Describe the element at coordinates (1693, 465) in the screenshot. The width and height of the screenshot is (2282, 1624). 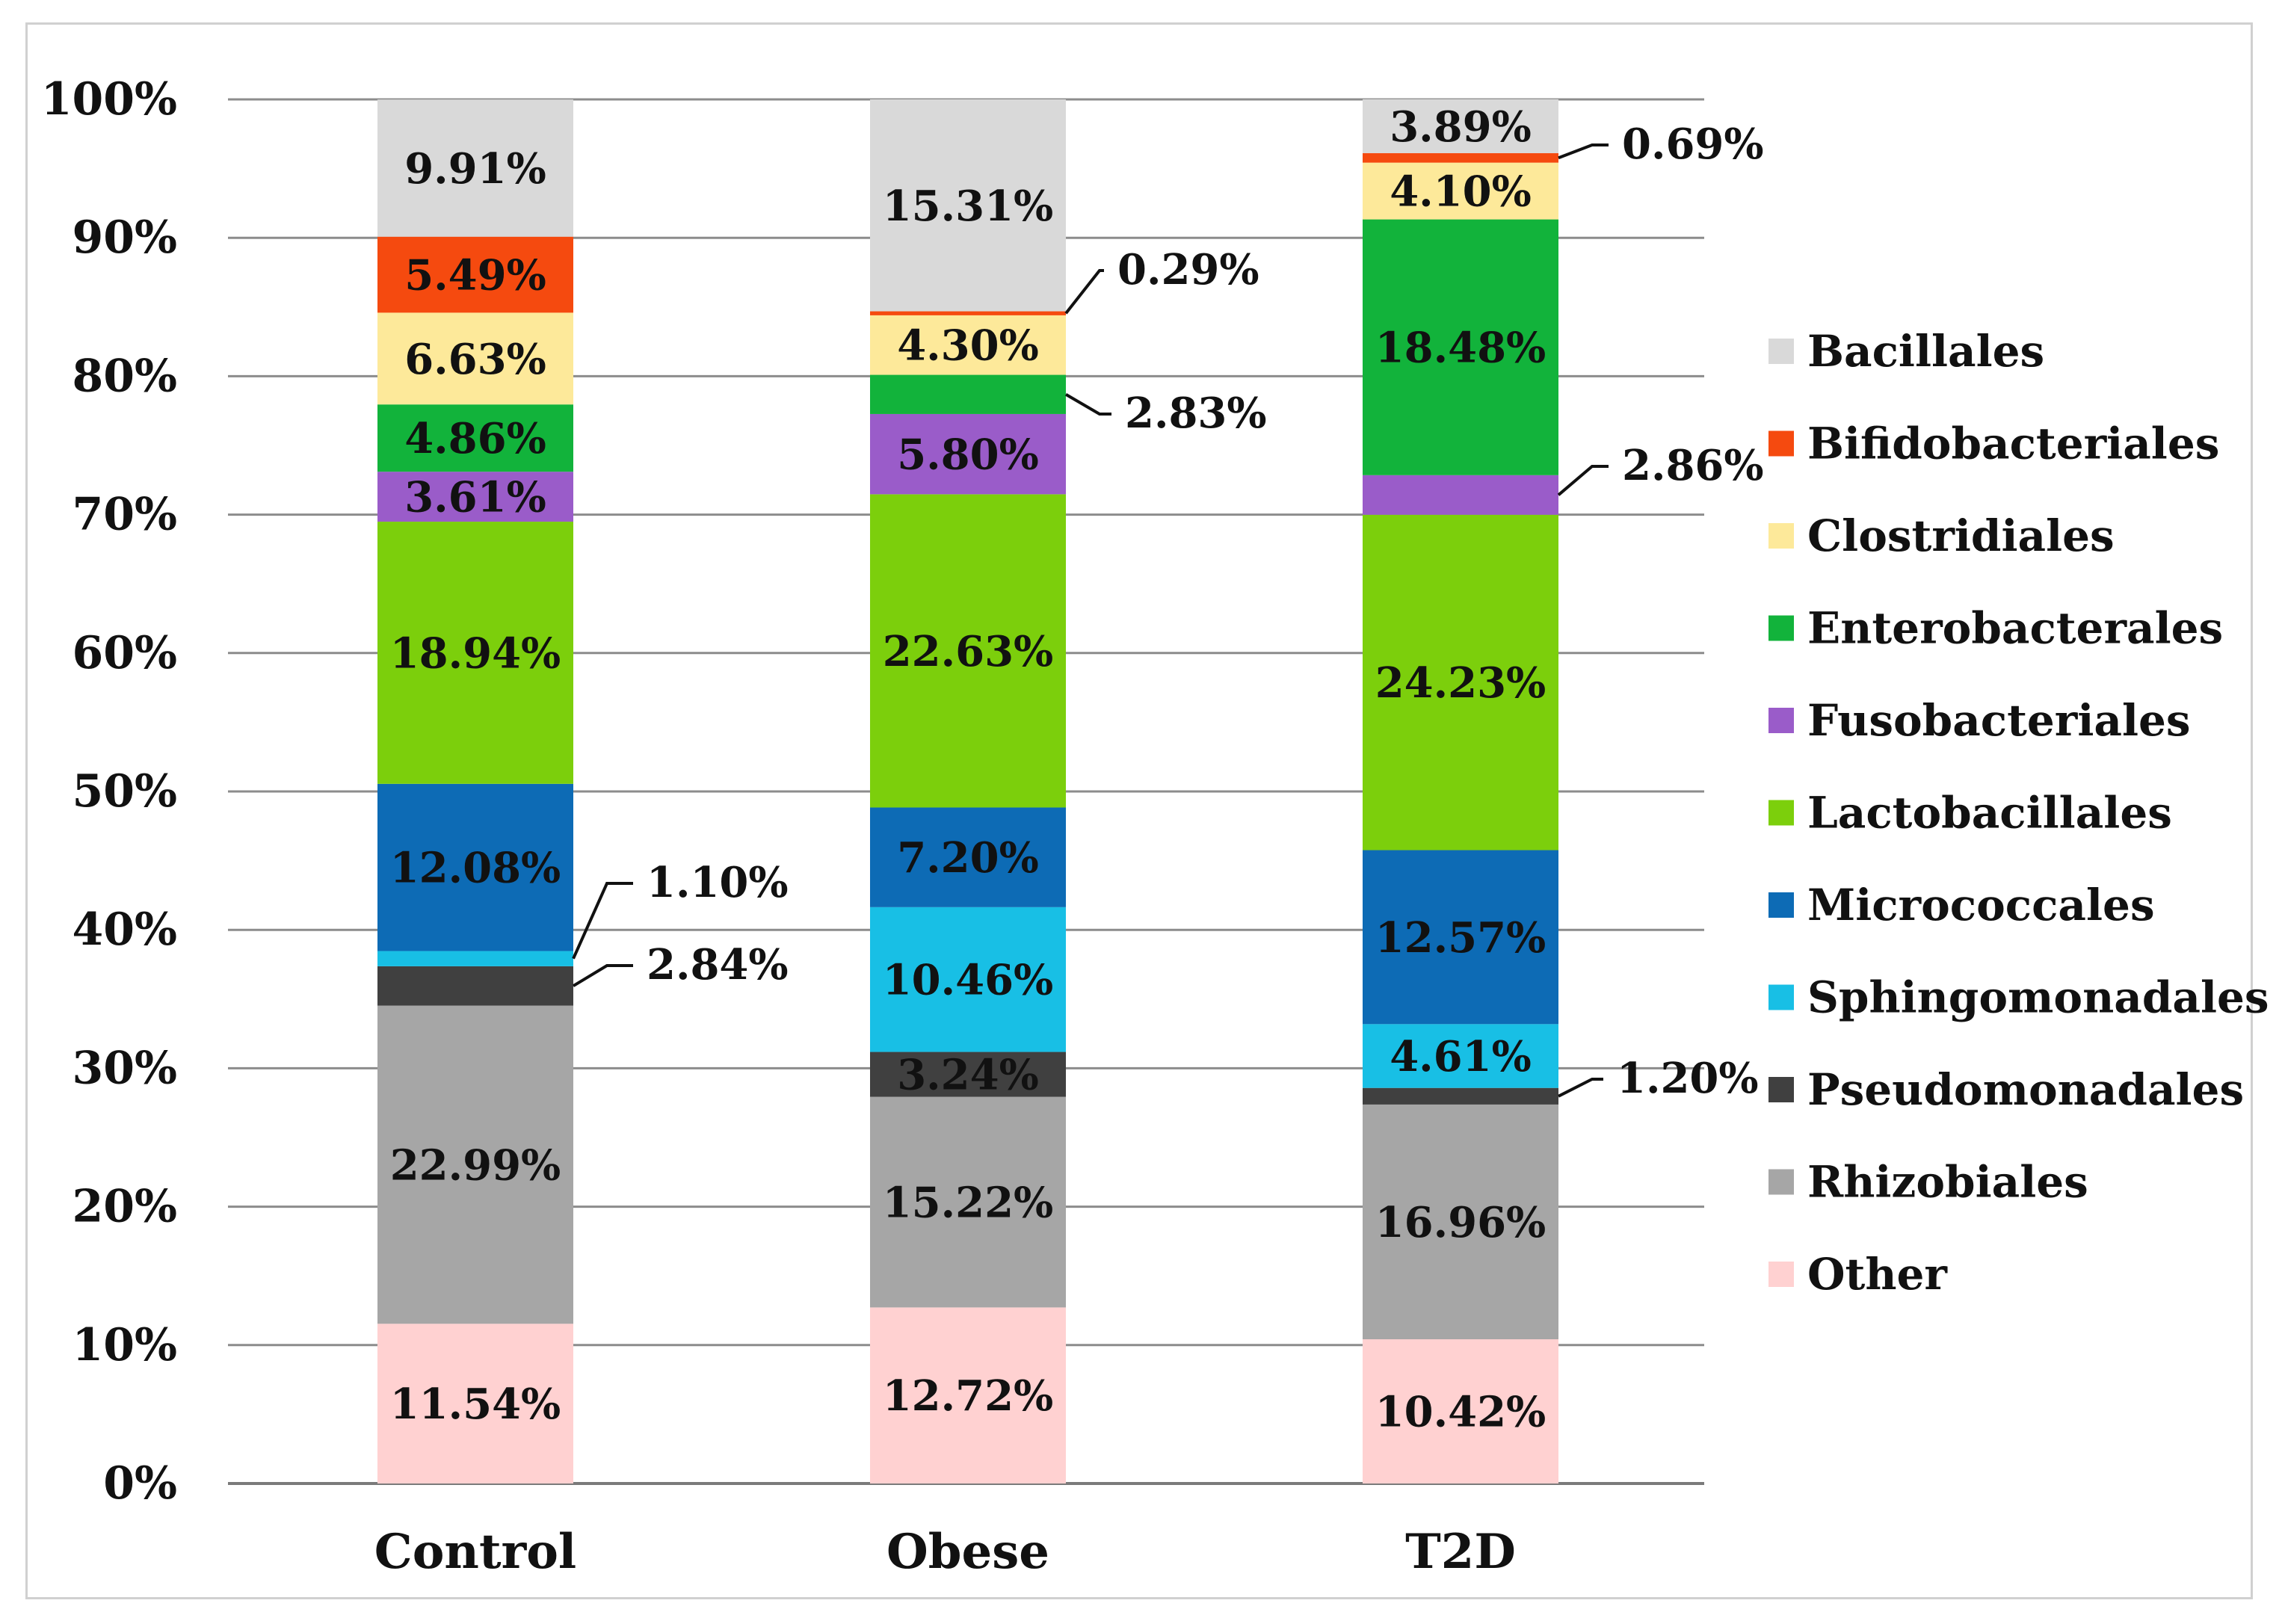
I see `data-label-fusobacteriales-t2d: 2.86%` at that location.